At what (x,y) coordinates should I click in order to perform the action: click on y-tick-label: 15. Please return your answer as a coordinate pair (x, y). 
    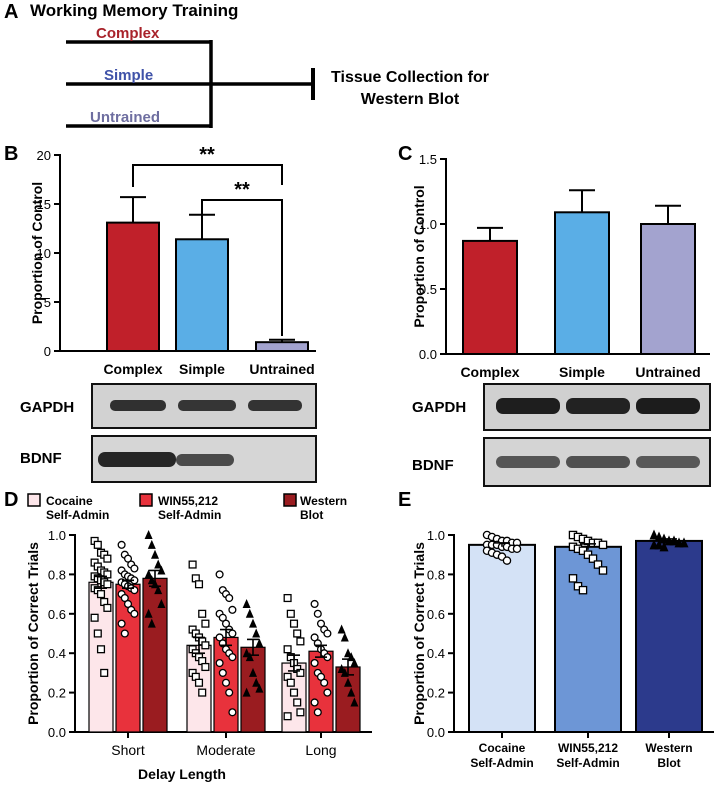
    Looking at the image, I should click on (44, 204).